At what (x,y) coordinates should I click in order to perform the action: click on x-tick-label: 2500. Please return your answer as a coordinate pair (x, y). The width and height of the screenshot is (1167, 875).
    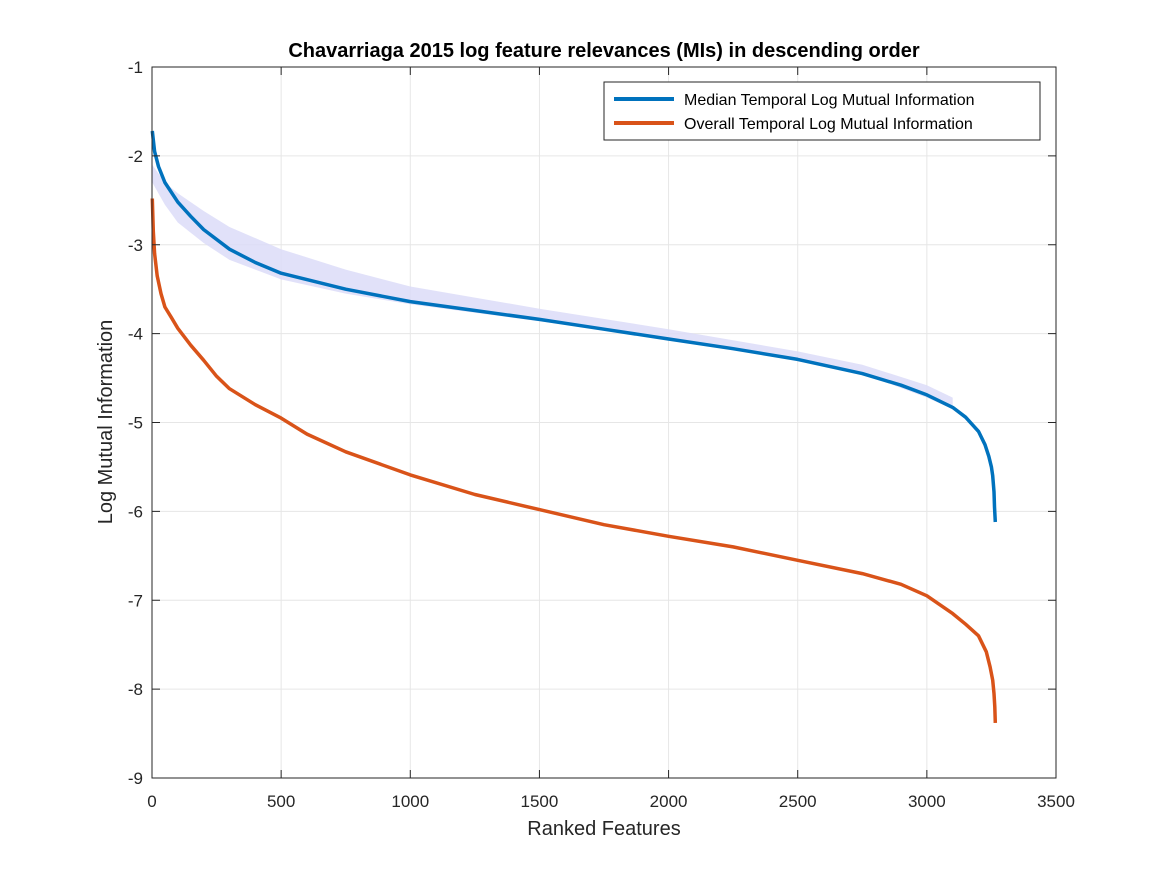
    Looking at the image, I should click on (798, 801).